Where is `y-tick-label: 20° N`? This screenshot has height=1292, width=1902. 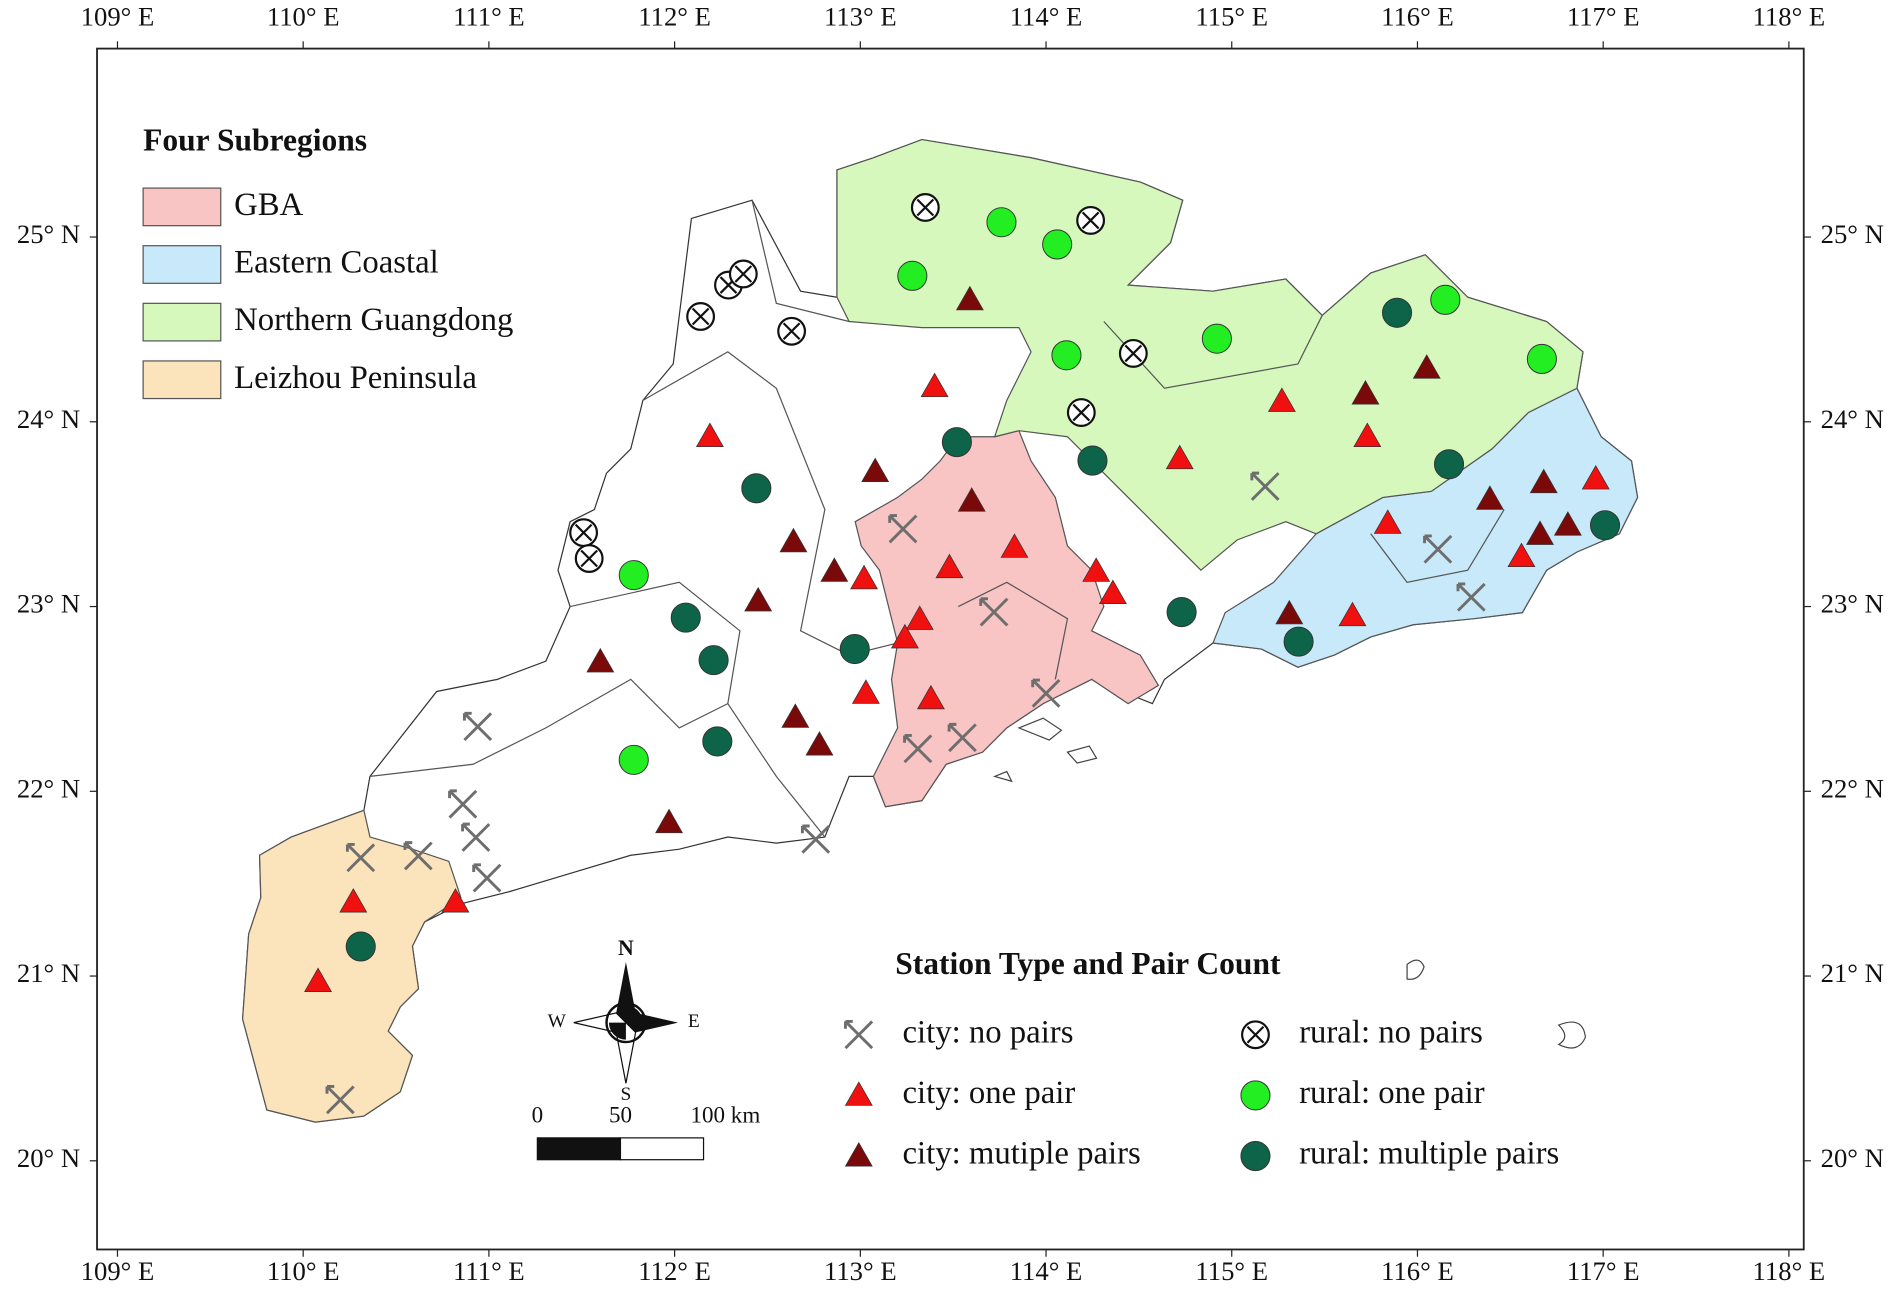
y-tick-label: 20° N is located at coordinates (48, 1158).